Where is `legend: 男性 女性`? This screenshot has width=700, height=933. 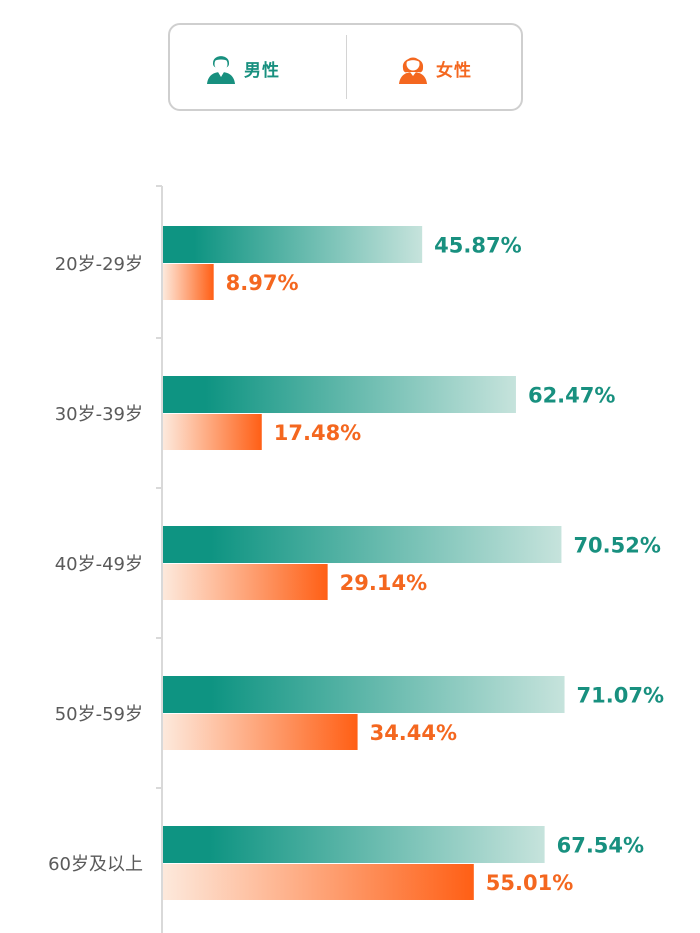 legend: 男性 女性 is located at coordinates (345, 67).